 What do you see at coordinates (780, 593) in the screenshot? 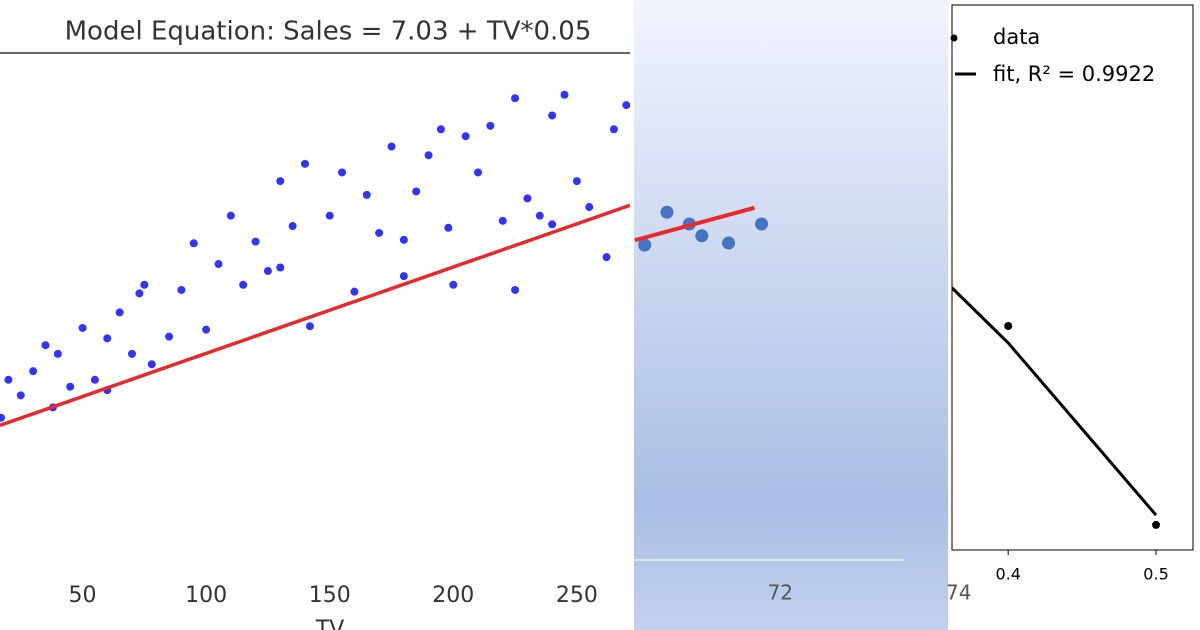
I see `x-tick-label: 72` at bounding box center [780, 593].